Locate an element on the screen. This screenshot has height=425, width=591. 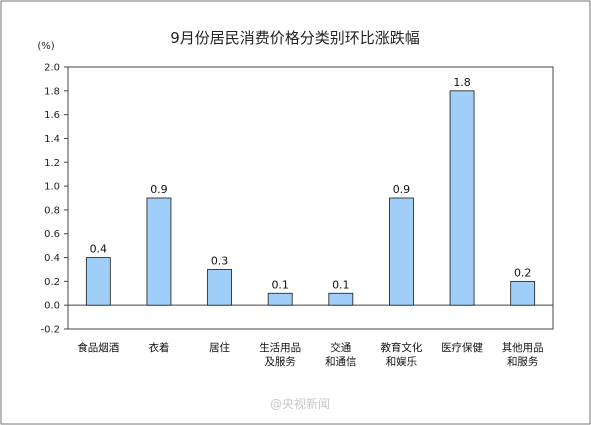
category-label: 其他用品 is located at coordinates (523, 347).